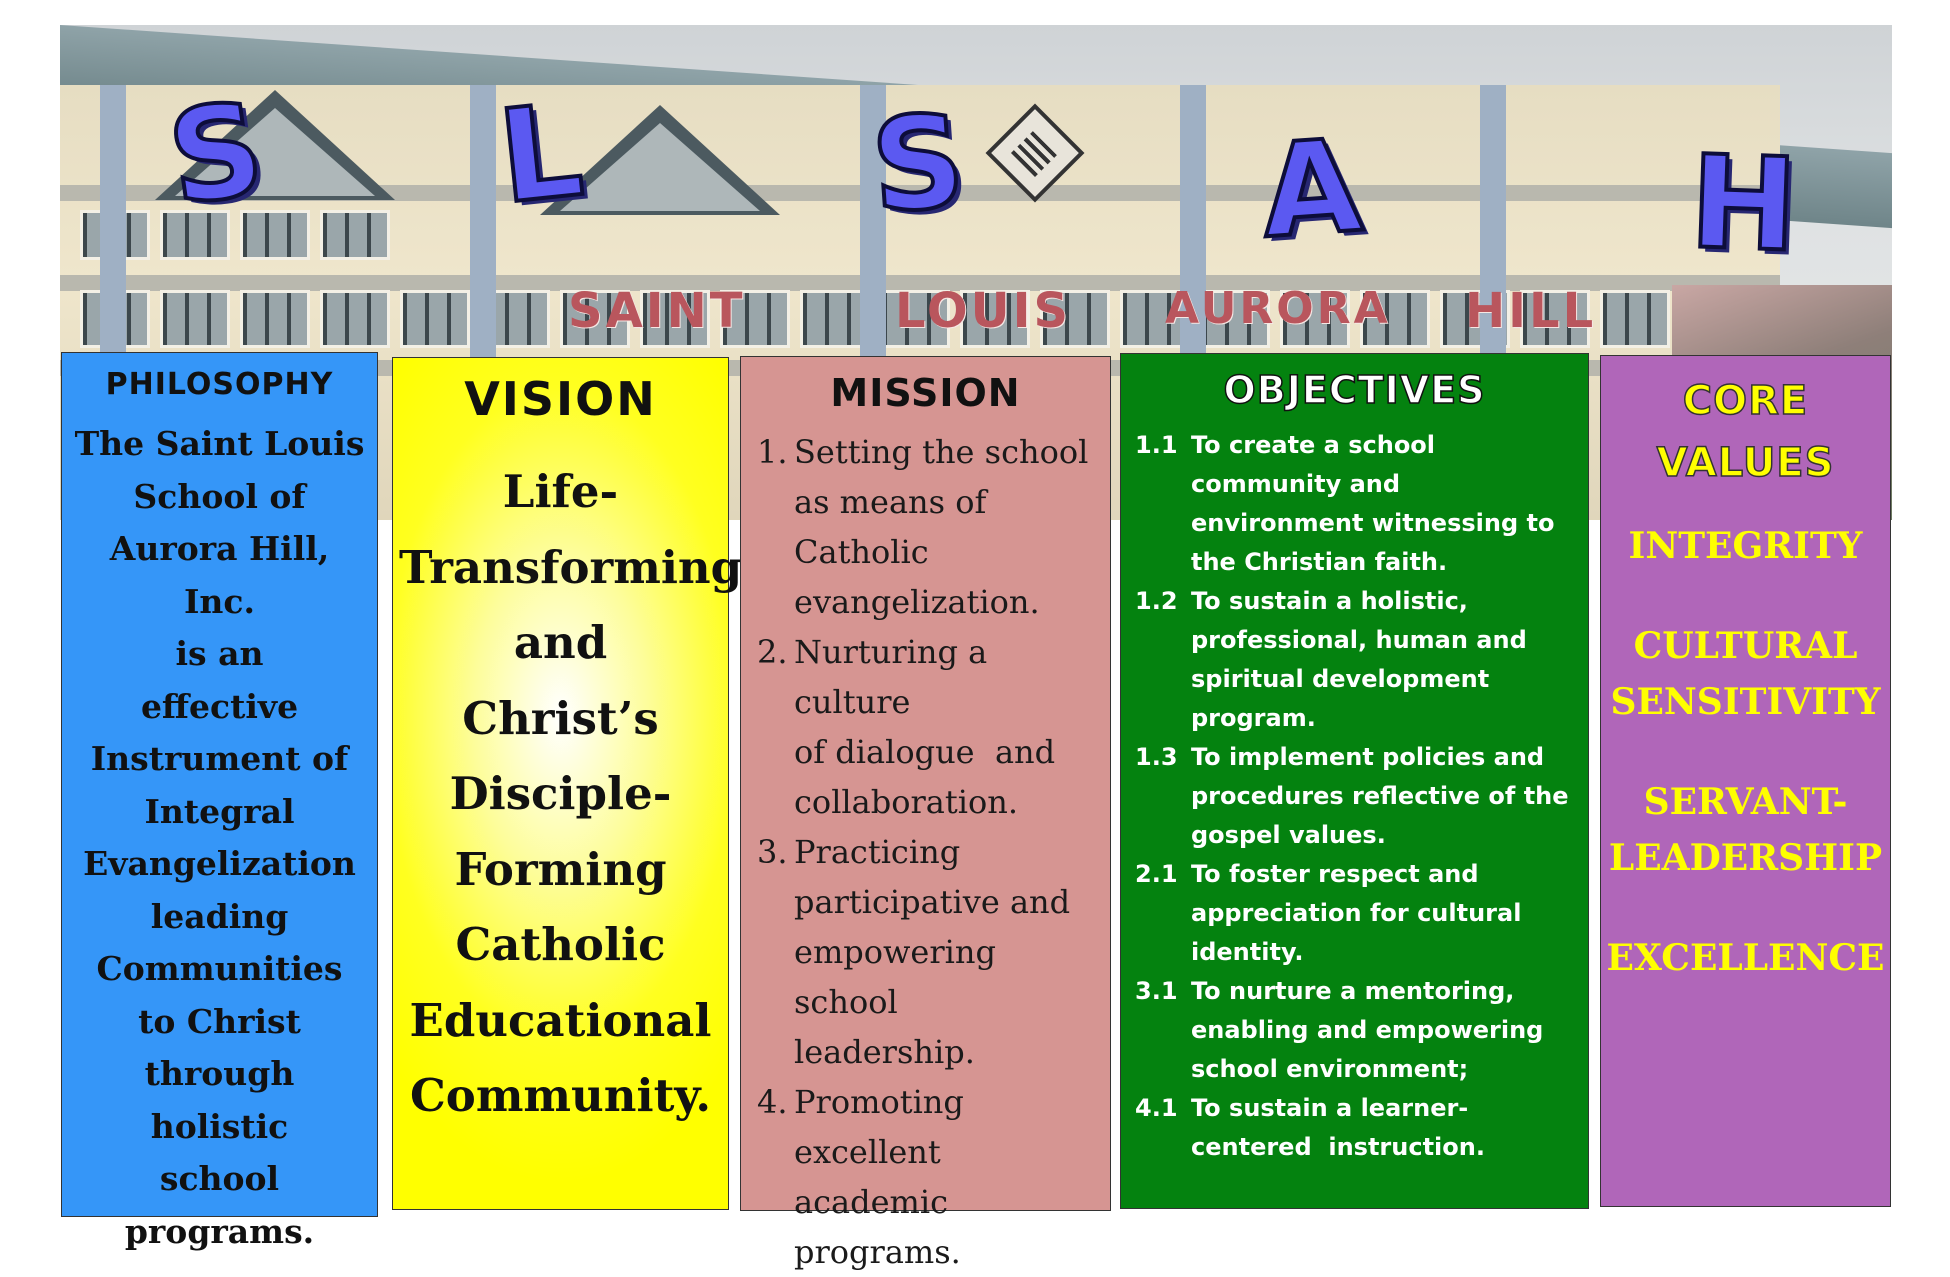  I want to click on philosophy-line: School of, so click(219, 496).